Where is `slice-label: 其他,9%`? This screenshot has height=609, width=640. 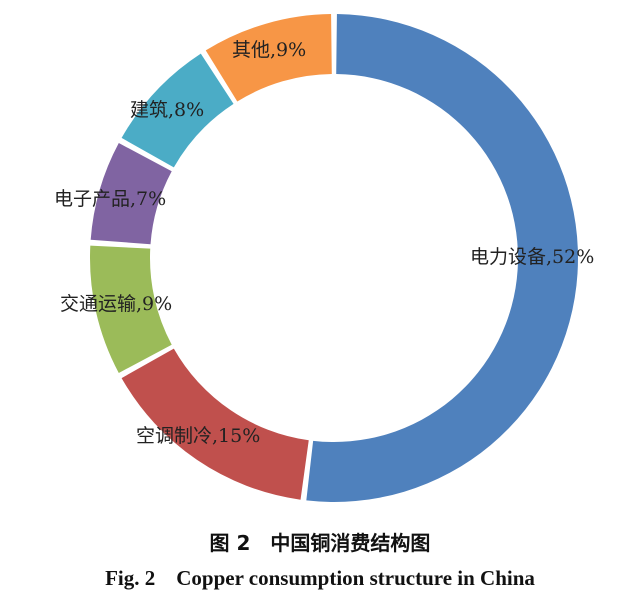 slice-label: 其他,9% is located at coordinates (269, 50).